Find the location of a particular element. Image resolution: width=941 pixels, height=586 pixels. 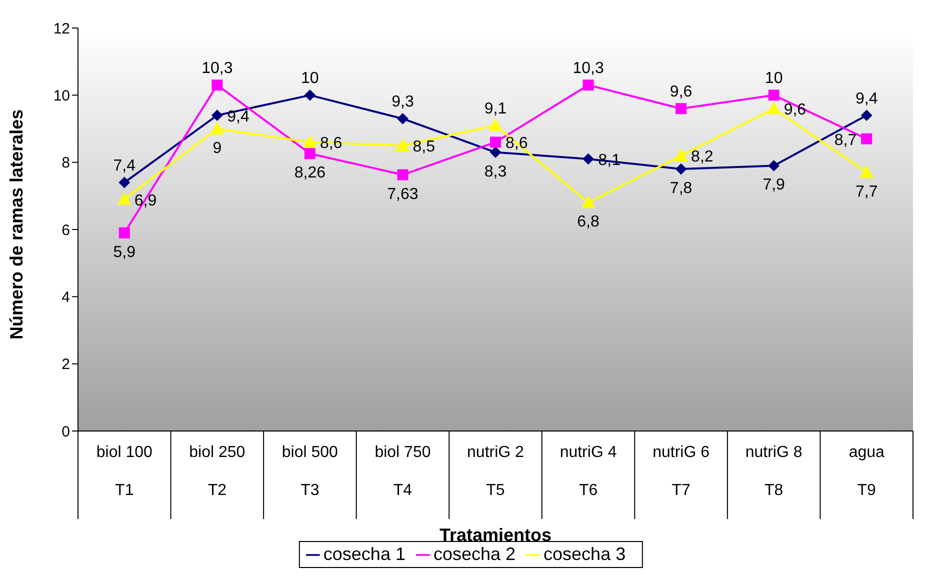

y-tick-label: 12 is located at coordinates (61, 29).